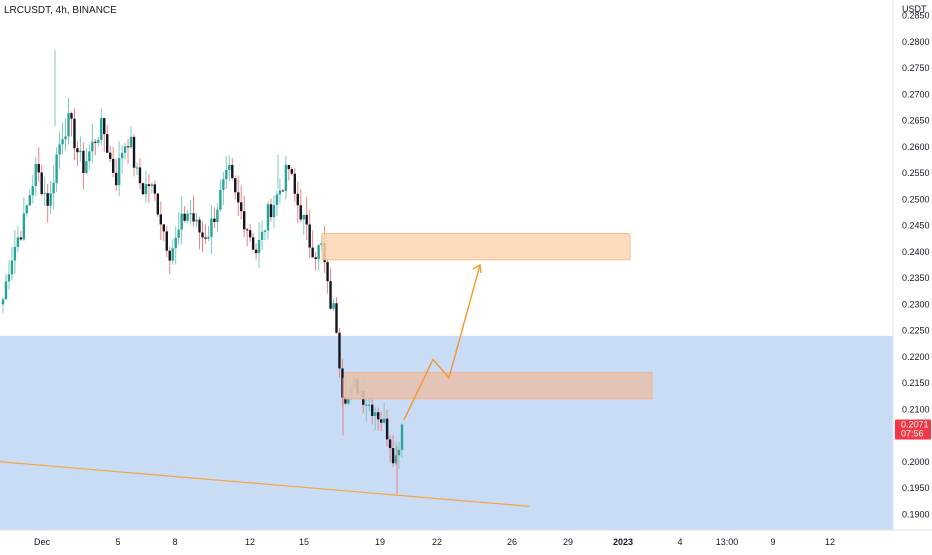  Describe the element at coordinates (916, 147) in the screenshot. I see `price-tick-label: 0.2600` at that location.